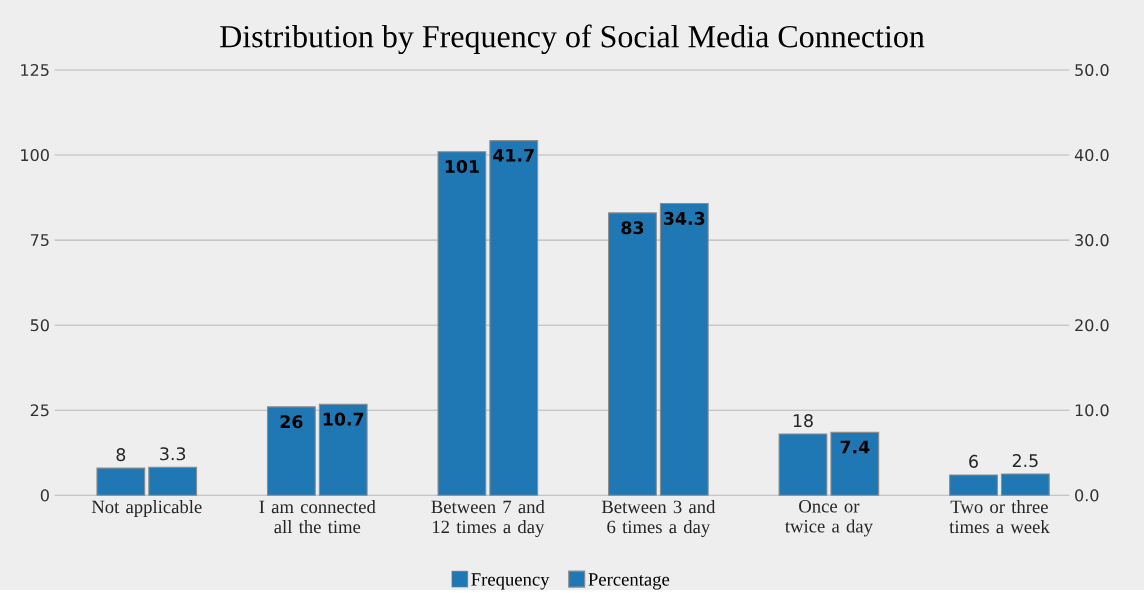  Describe the element at coordinates (658, 519) in the screenshot. I see `x-tick-label: Between 3 and 6 times a day` at that location.